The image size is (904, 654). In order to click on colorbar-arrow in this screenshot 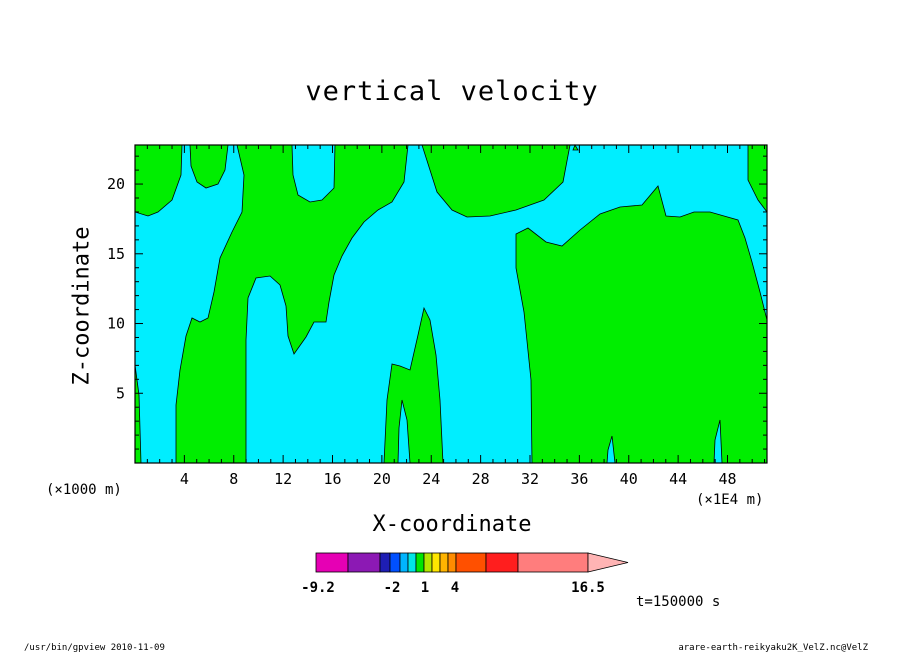, I will do `click(608, 562)`.